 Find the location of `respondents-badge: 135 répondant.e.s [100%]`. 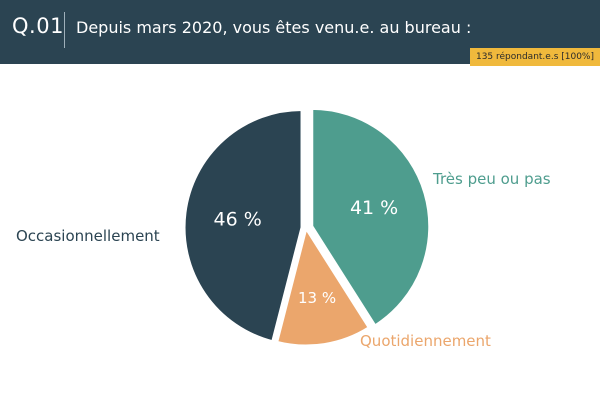

respondents-badge: 135 répondant.e.s [100%] is located at coordinates (534, 57).